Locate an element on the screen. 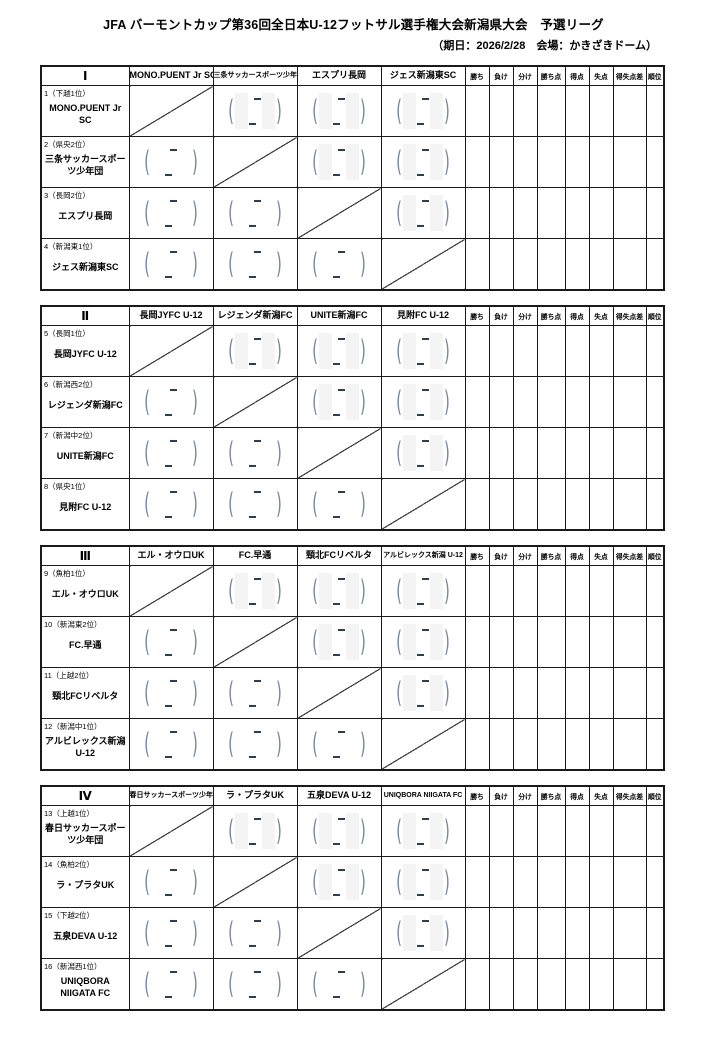 The width and height of the screenshot is (707, 1038). row-label-cell: 11（上越2位） 頸北FCリベルタ is located at coordinates (85, 693).